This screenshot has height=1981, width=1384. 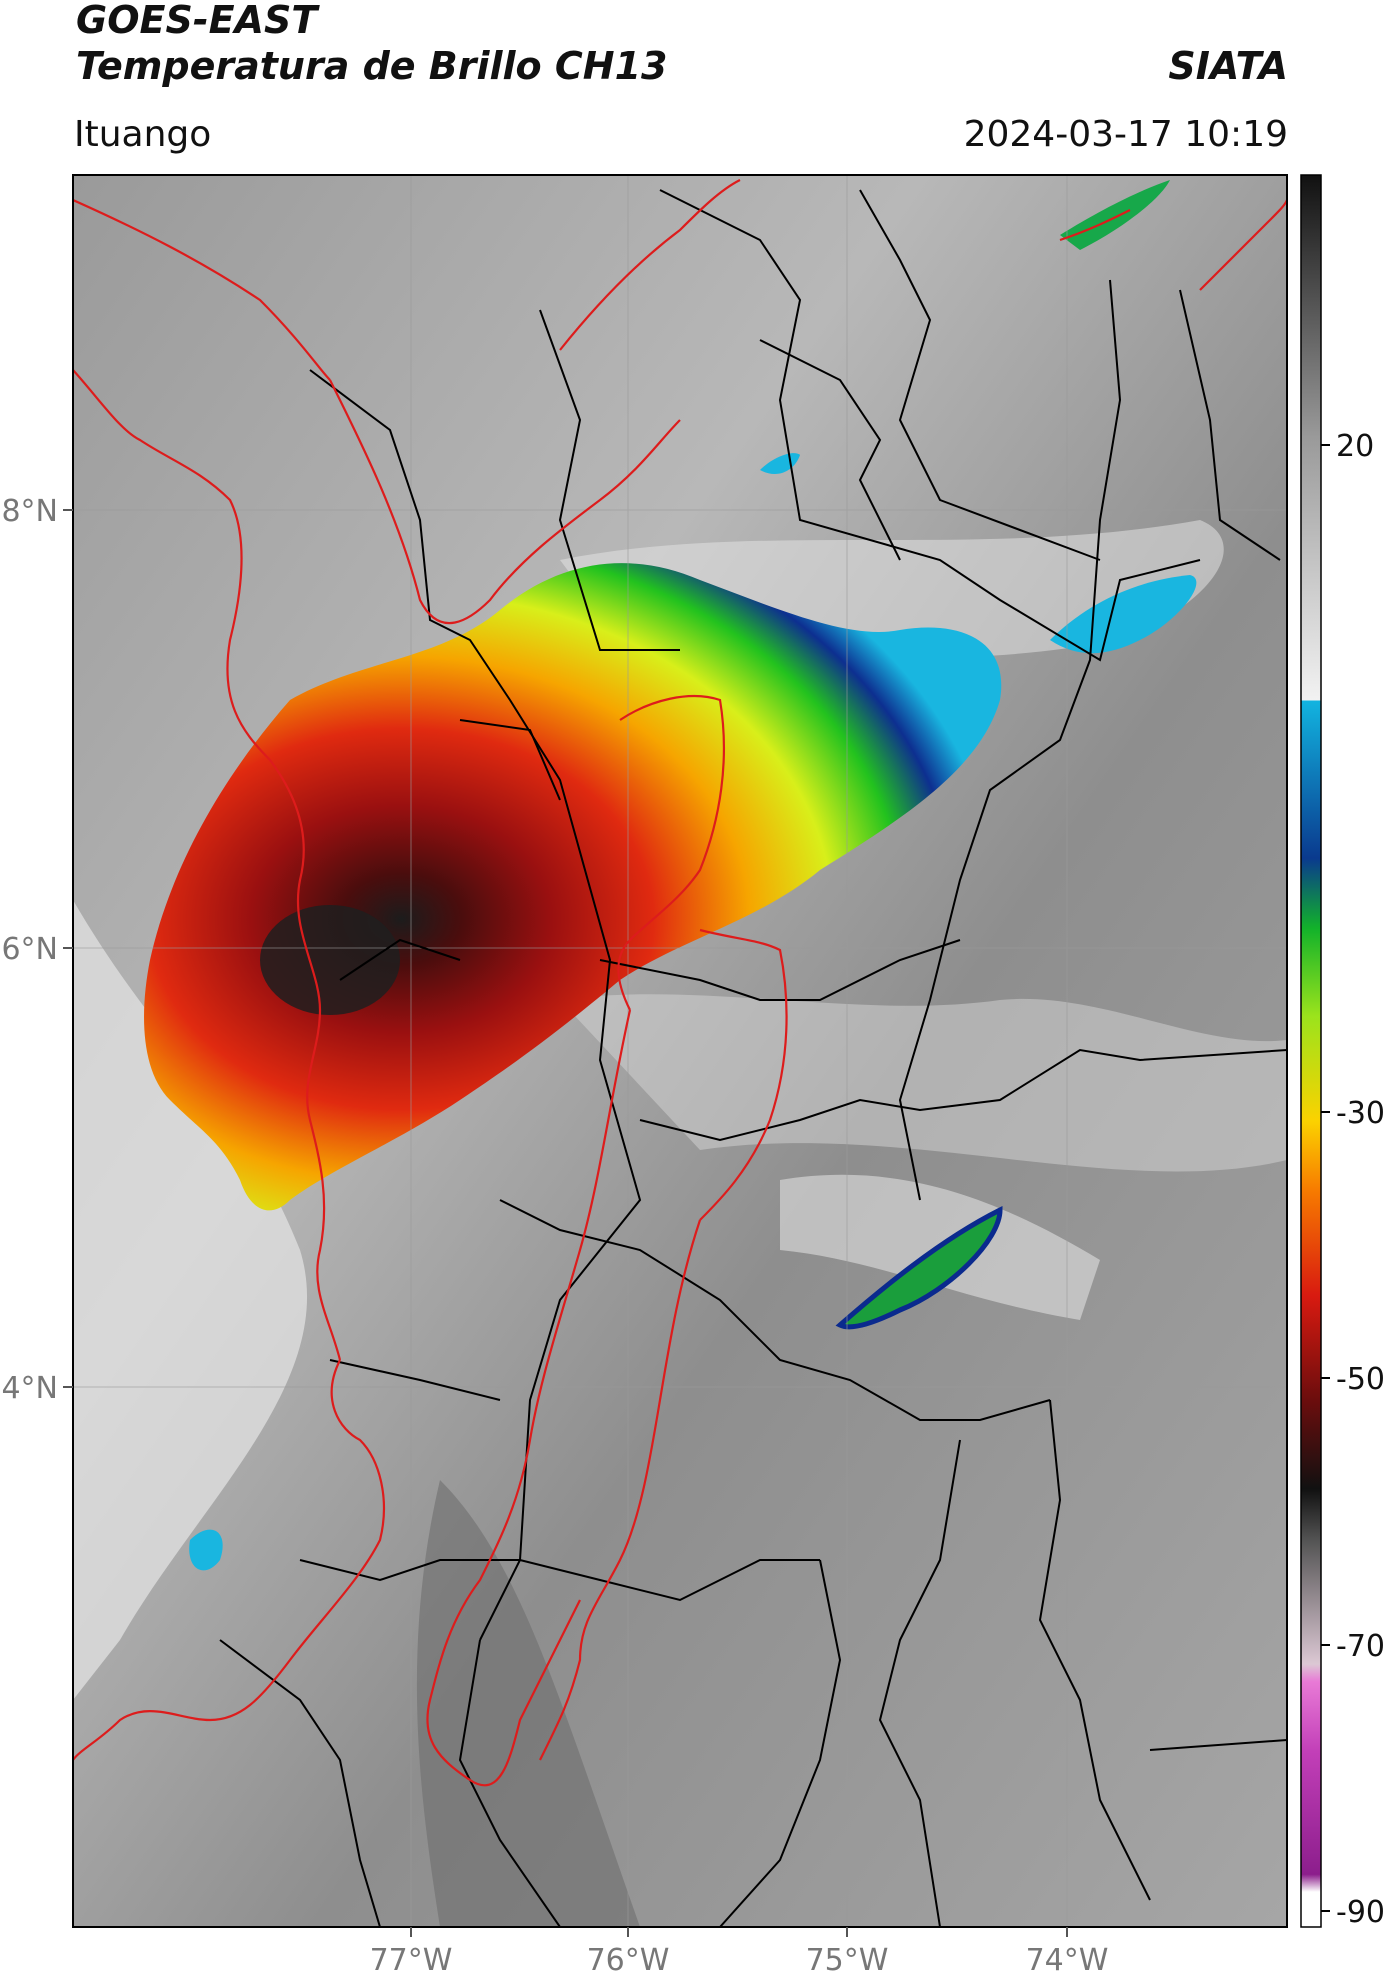 I want to click on lon-tick-label: 75°W, so click(x=847, y=1960).